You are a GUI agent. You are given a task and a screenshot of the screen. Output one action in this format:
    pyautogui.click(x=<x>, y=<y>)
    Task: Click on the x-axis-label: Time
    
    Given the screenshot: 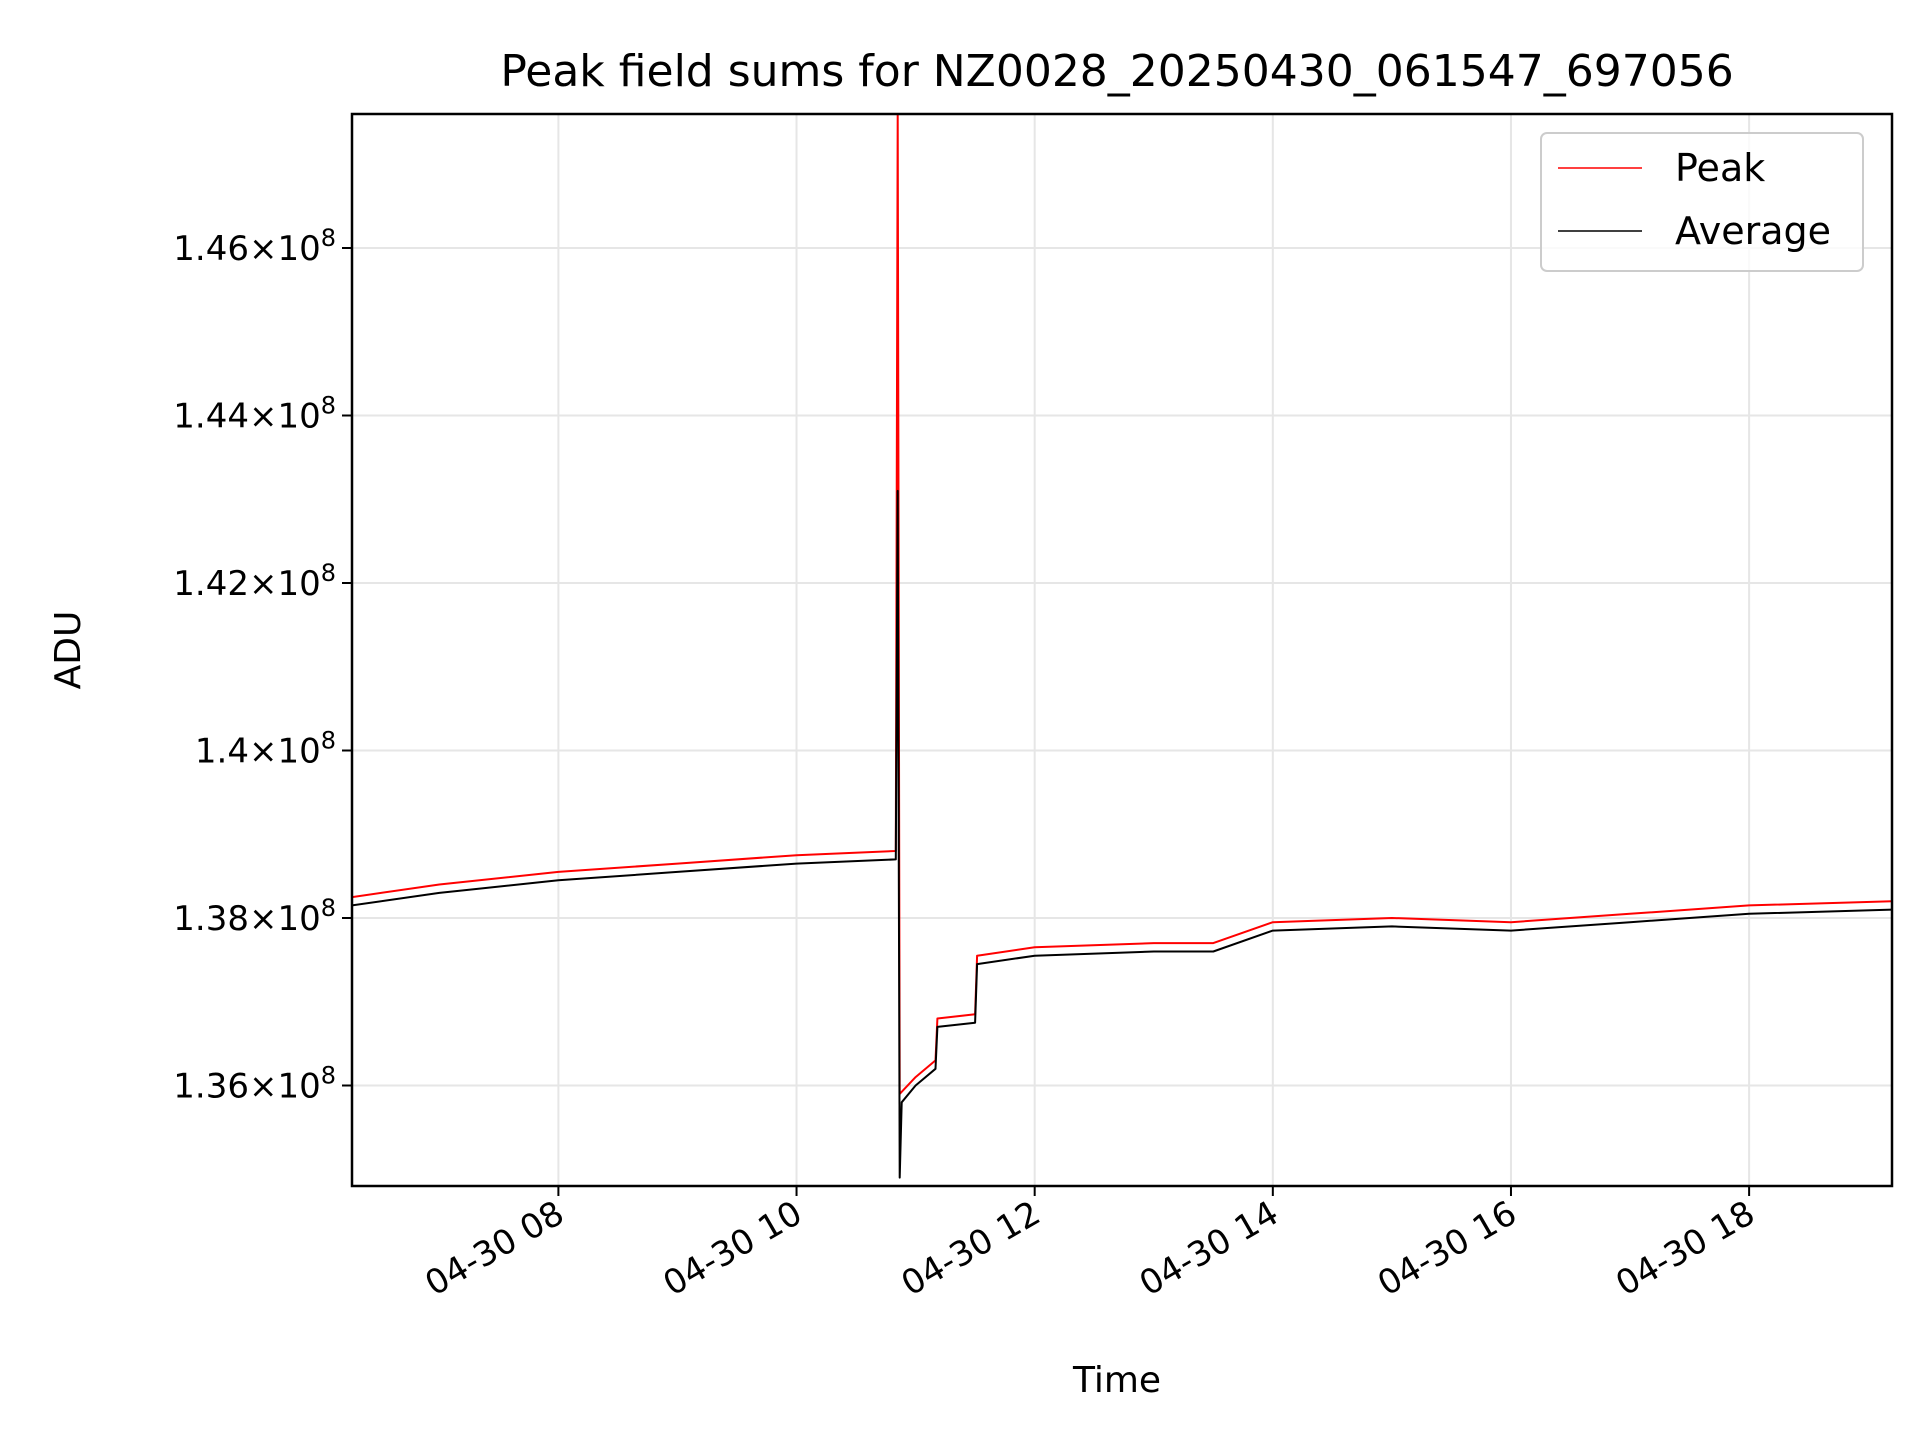 What is the action you would take?
    pyautogui.click(x=1116, y=1380)
    